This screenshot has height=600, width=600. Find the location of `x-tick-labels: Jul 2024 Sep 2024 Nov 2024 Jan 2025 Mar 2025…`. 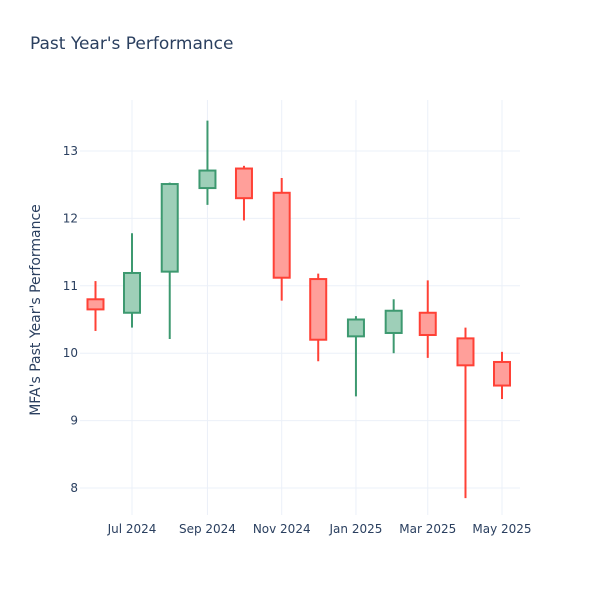

x-tick-labels: Jul 2024 Sep 2024 Nov 2024 Jan 2025 Mar 2025… is located at coordinates (319, 529).